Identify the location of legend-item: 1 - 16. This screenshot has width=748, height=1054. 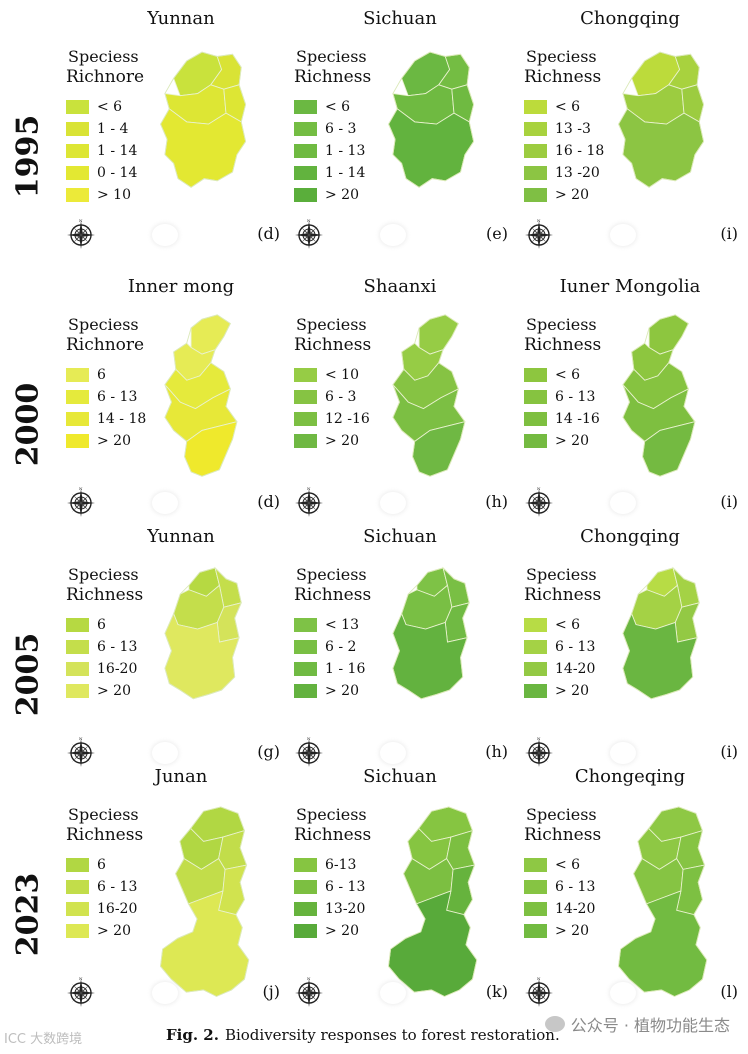
(329, 669).